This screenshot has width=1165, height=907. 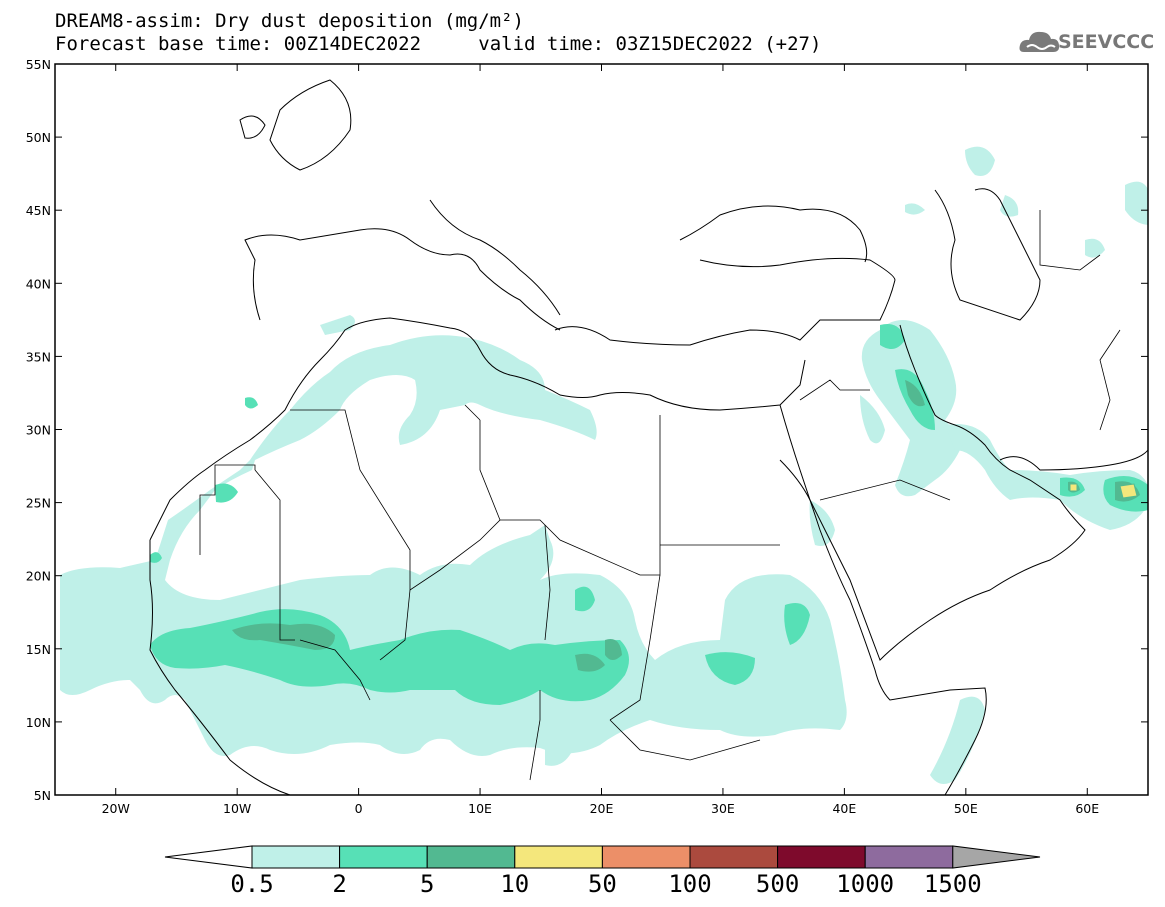 I want to click on colorbar-label: 100, so click(x=690, y=884).